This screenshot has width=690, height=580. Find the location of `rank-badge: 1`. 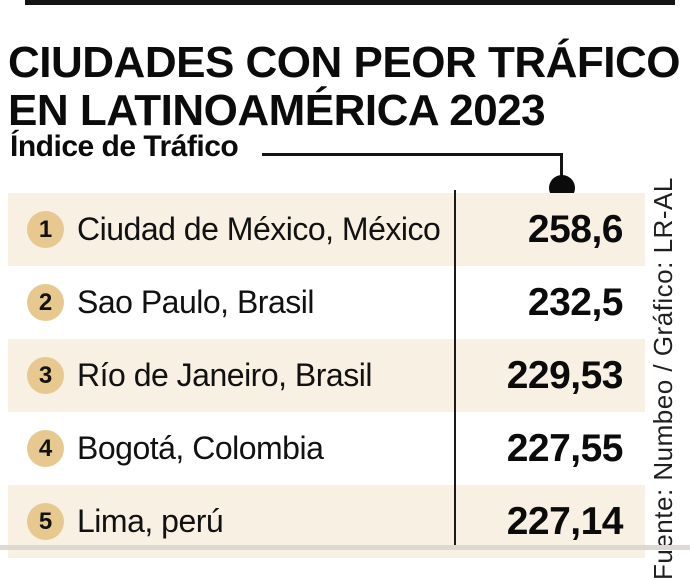

rank-badge: 1 is located at coordinates (45, 229).